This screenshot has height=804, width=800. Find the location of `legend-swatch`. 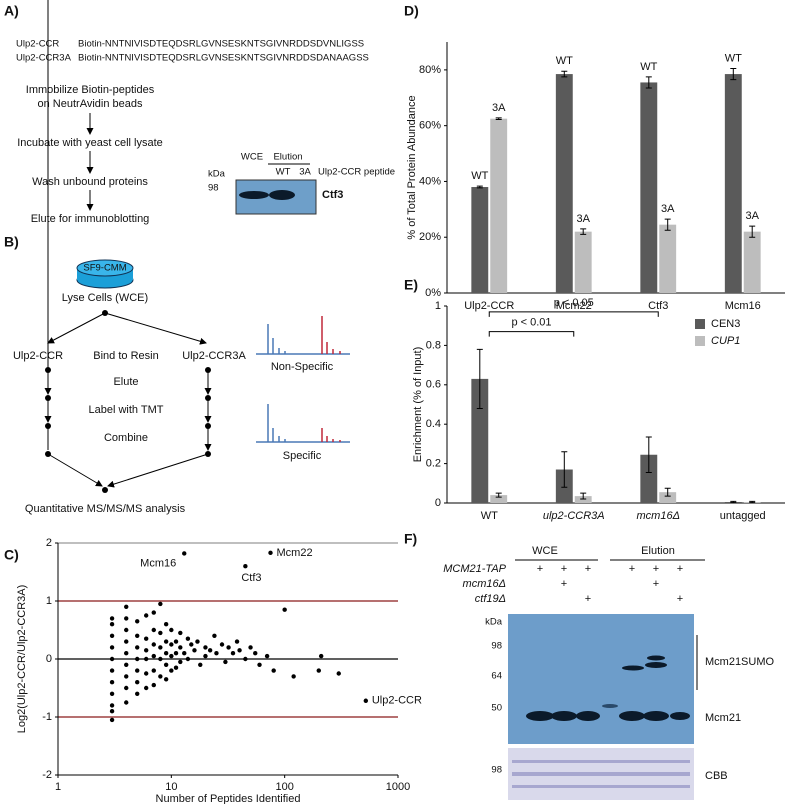

legend-swatch is located at coordinates (700, 341).